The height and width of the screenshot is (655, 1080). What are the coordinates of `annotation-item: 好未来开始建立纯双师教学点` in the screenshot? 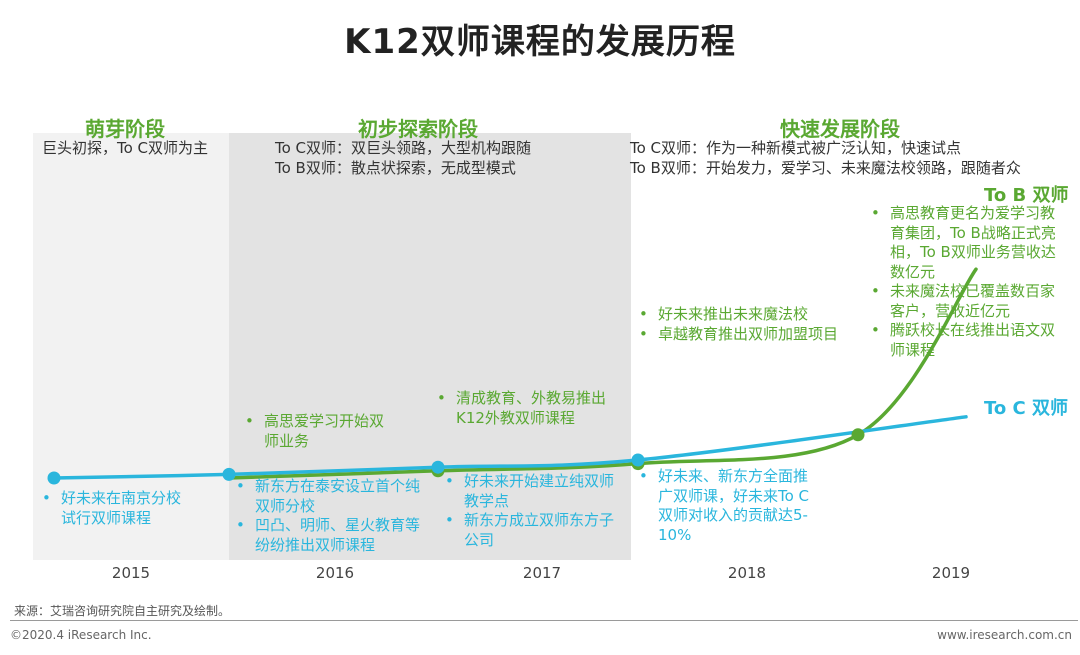 It's located at (535, 491).